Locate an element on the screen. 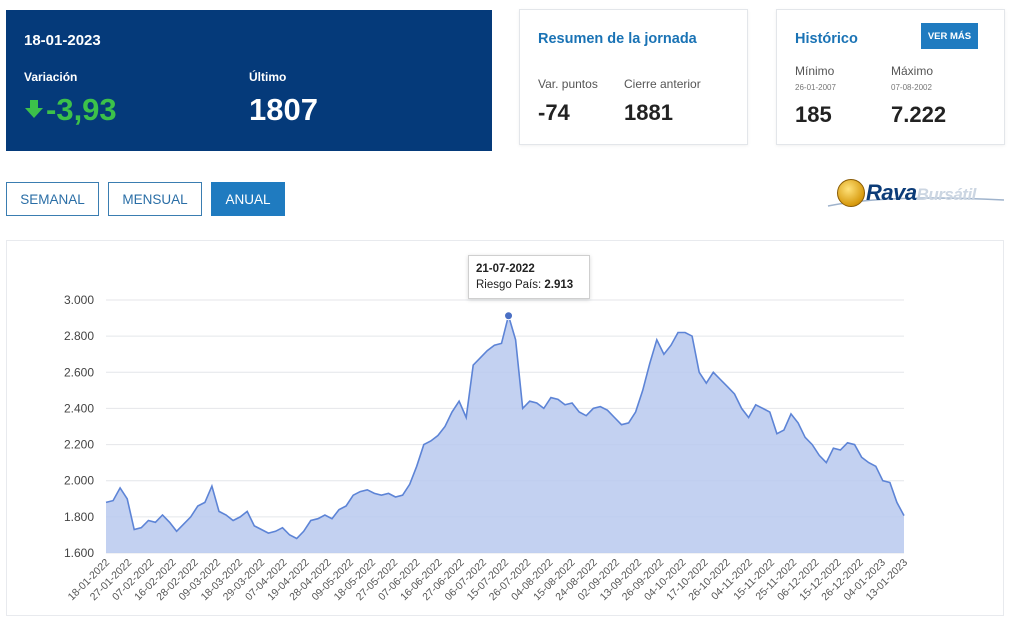 This screenshot has width=1014, height=624. highlight-point is located at coordinates (509, 316).